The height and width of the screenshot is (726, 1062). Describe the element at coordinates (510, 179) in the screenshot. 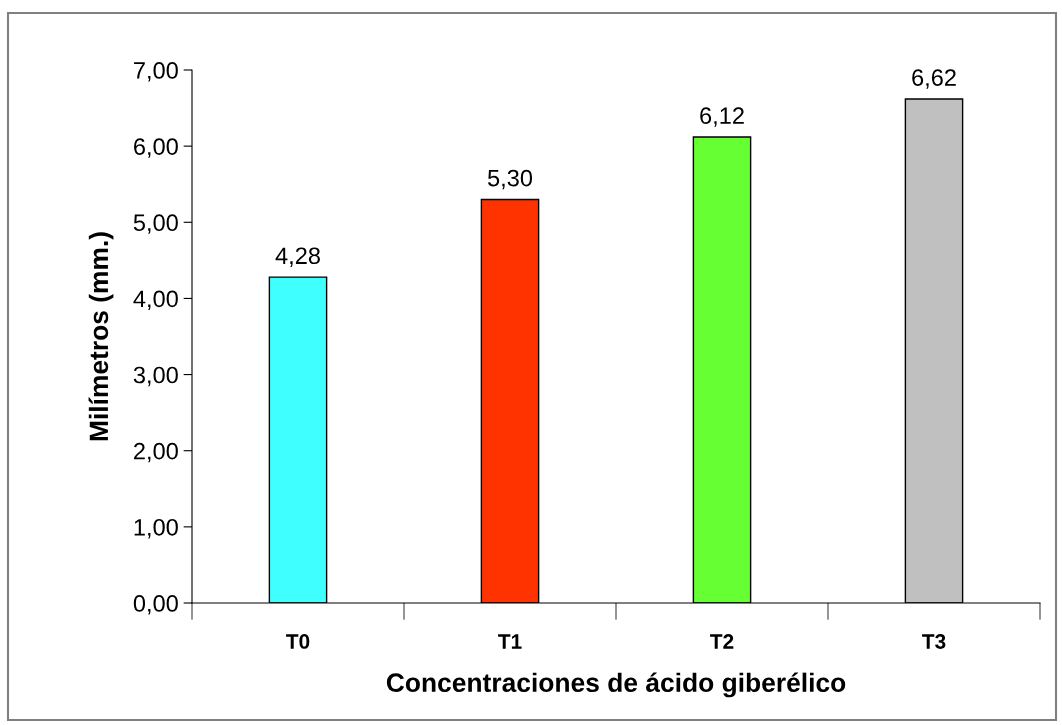

I see `data-label: 5,30` at that location.